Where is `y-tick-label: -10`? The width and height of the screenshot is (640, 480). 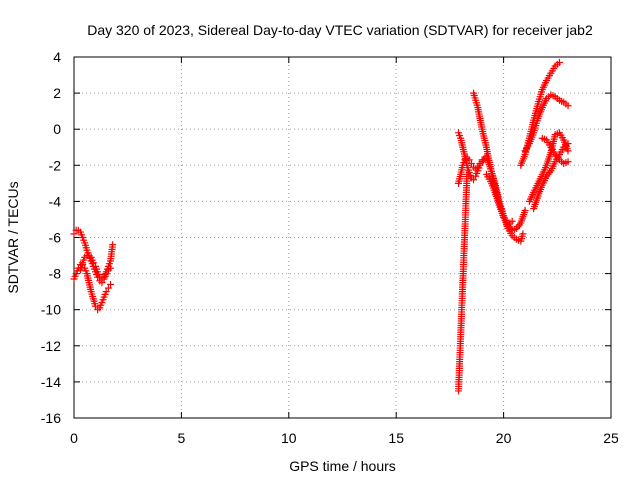 y-tick-label: -10 is located at coordinates (51, 310).